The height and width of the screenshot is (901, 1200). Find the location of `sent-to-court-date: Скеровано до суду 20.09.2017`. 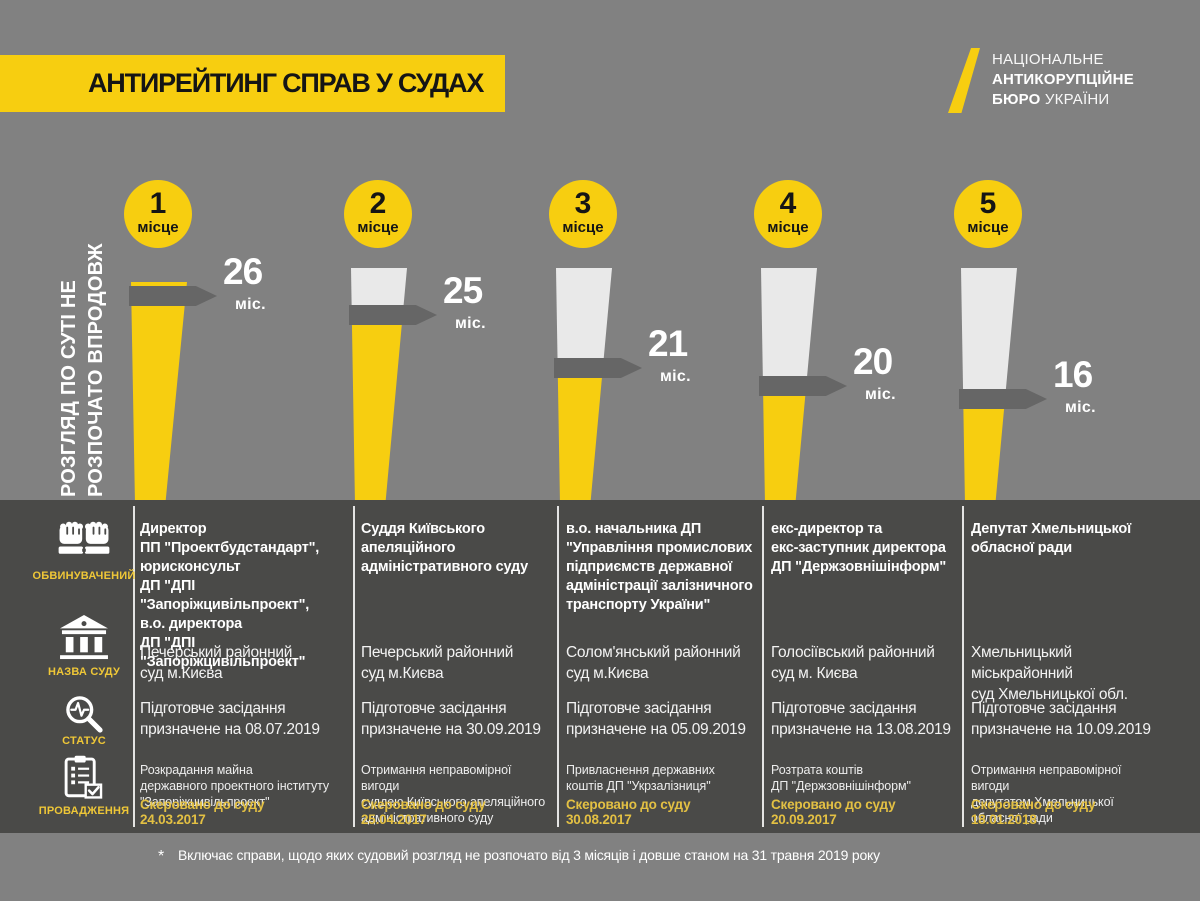

sent-to-court-date: Скеровано до суду 20.09.2017 is located at coordinates (833, 812).